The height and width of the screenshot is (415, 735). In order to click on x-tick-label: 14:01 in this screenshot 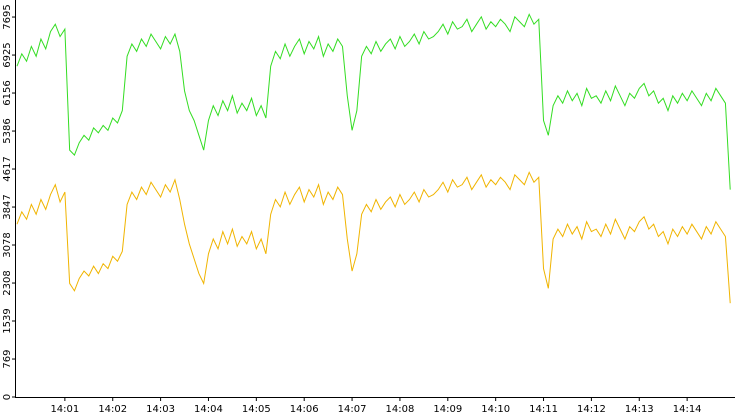, I will do `click(64, 409)`.